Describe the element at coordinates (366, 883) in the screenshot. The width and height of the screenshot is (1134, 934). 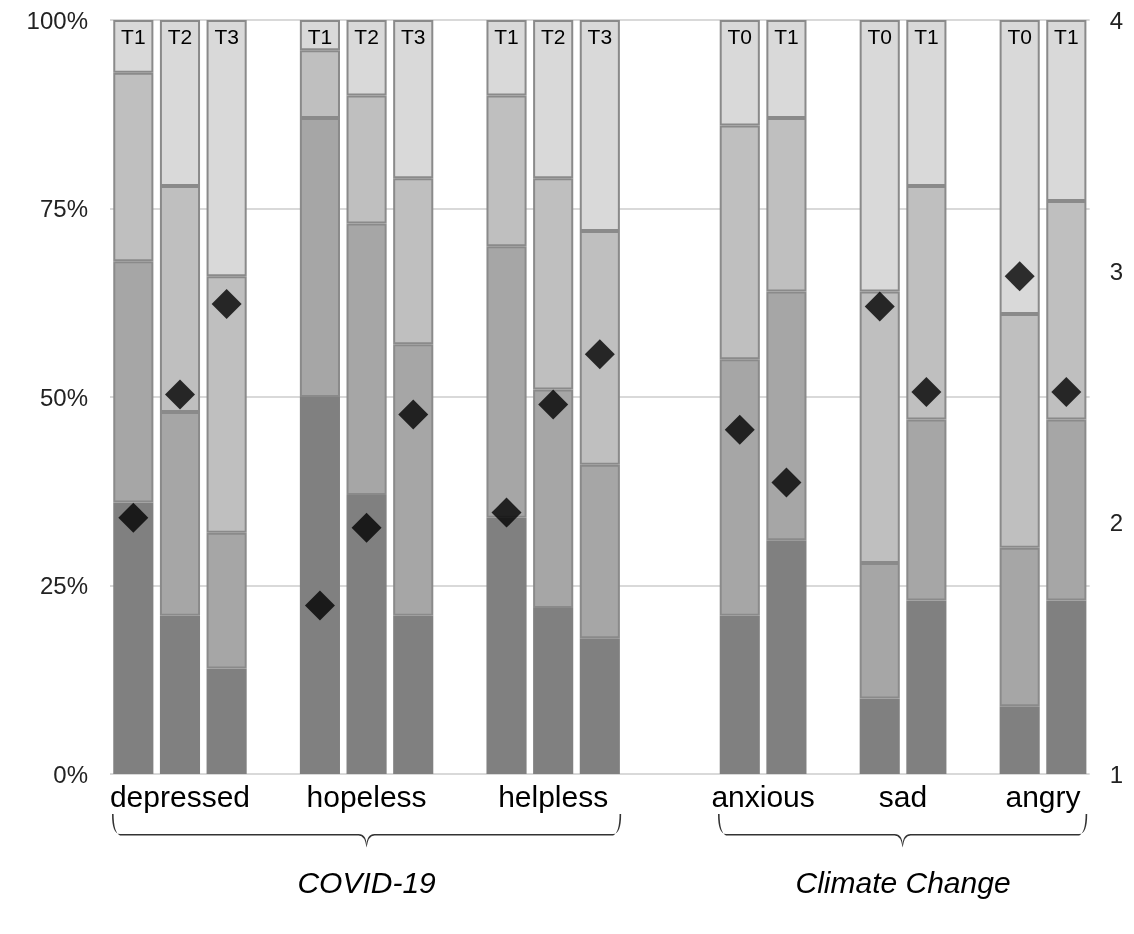
I see `text: COVID-19` at that location.